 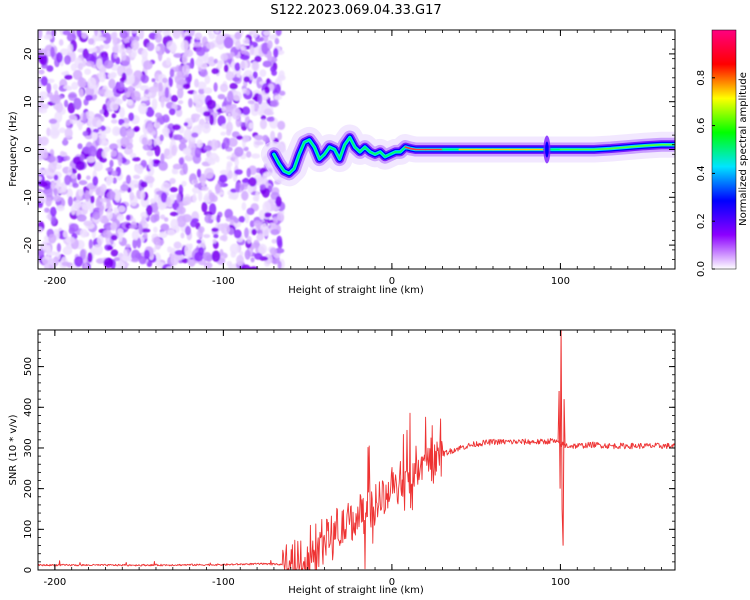 I want to click on spectrogram-y-tick-label: 10, so click(x=28, y=101).